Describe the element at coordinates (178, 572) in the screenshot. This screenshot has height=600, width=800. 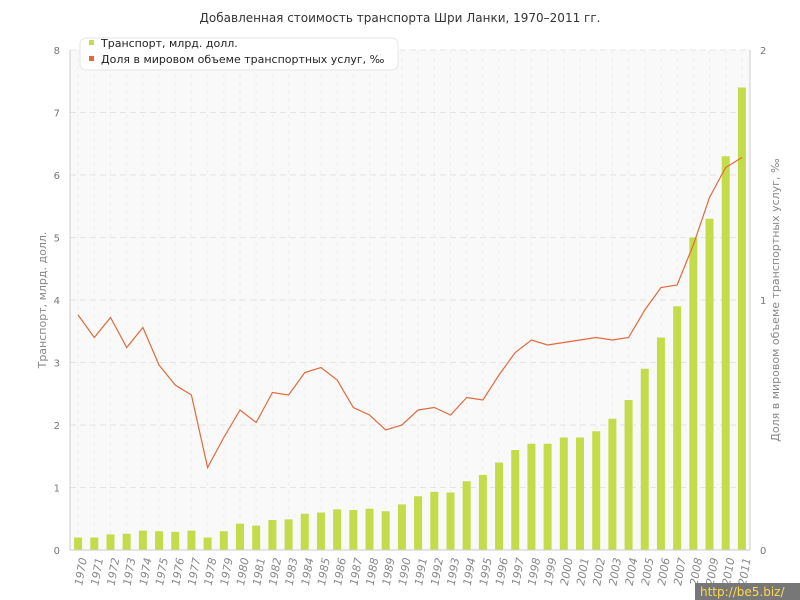
I see `x-tick-label: 1976` at that location.